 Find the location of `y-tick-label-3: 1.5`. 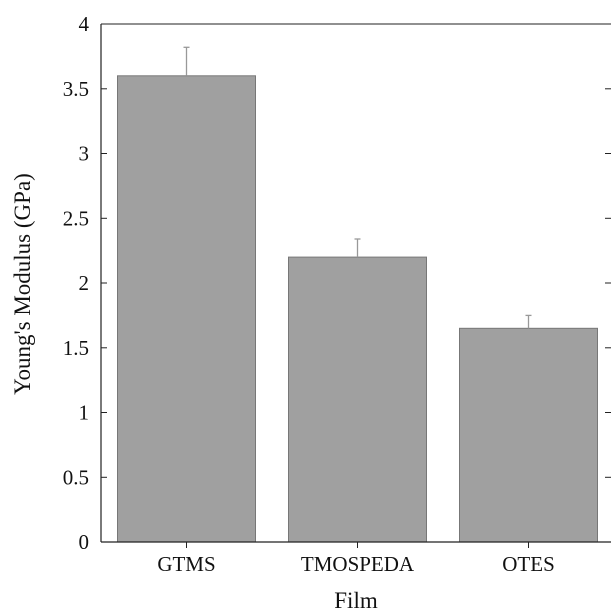

y-tick-label-3: 1.5 is located at coordinates (76, 348).